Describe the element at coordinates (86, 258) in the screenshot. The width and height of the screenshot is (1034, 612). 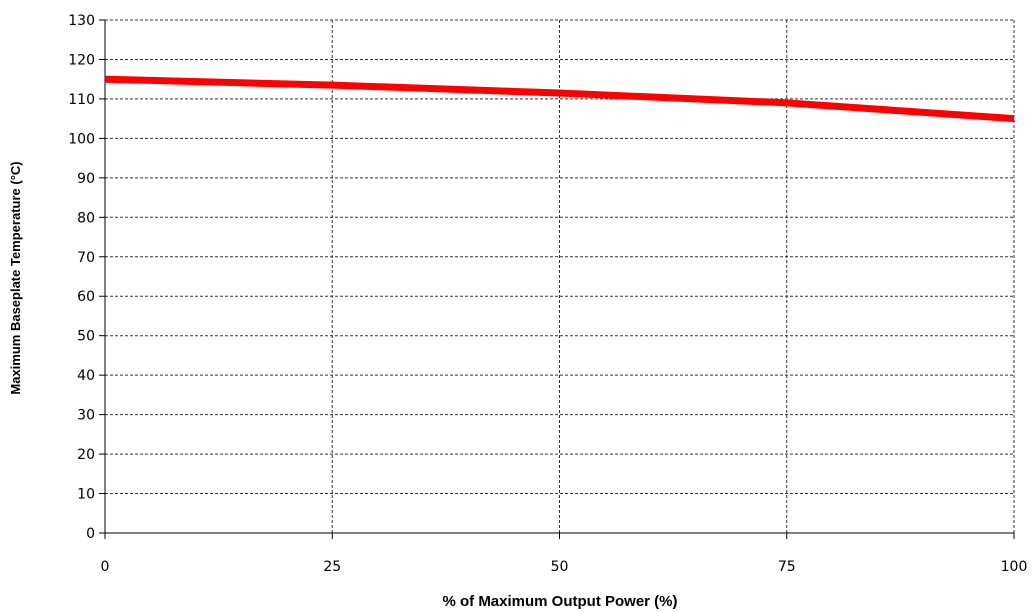
I see `y-tick-label: 70` at that location.